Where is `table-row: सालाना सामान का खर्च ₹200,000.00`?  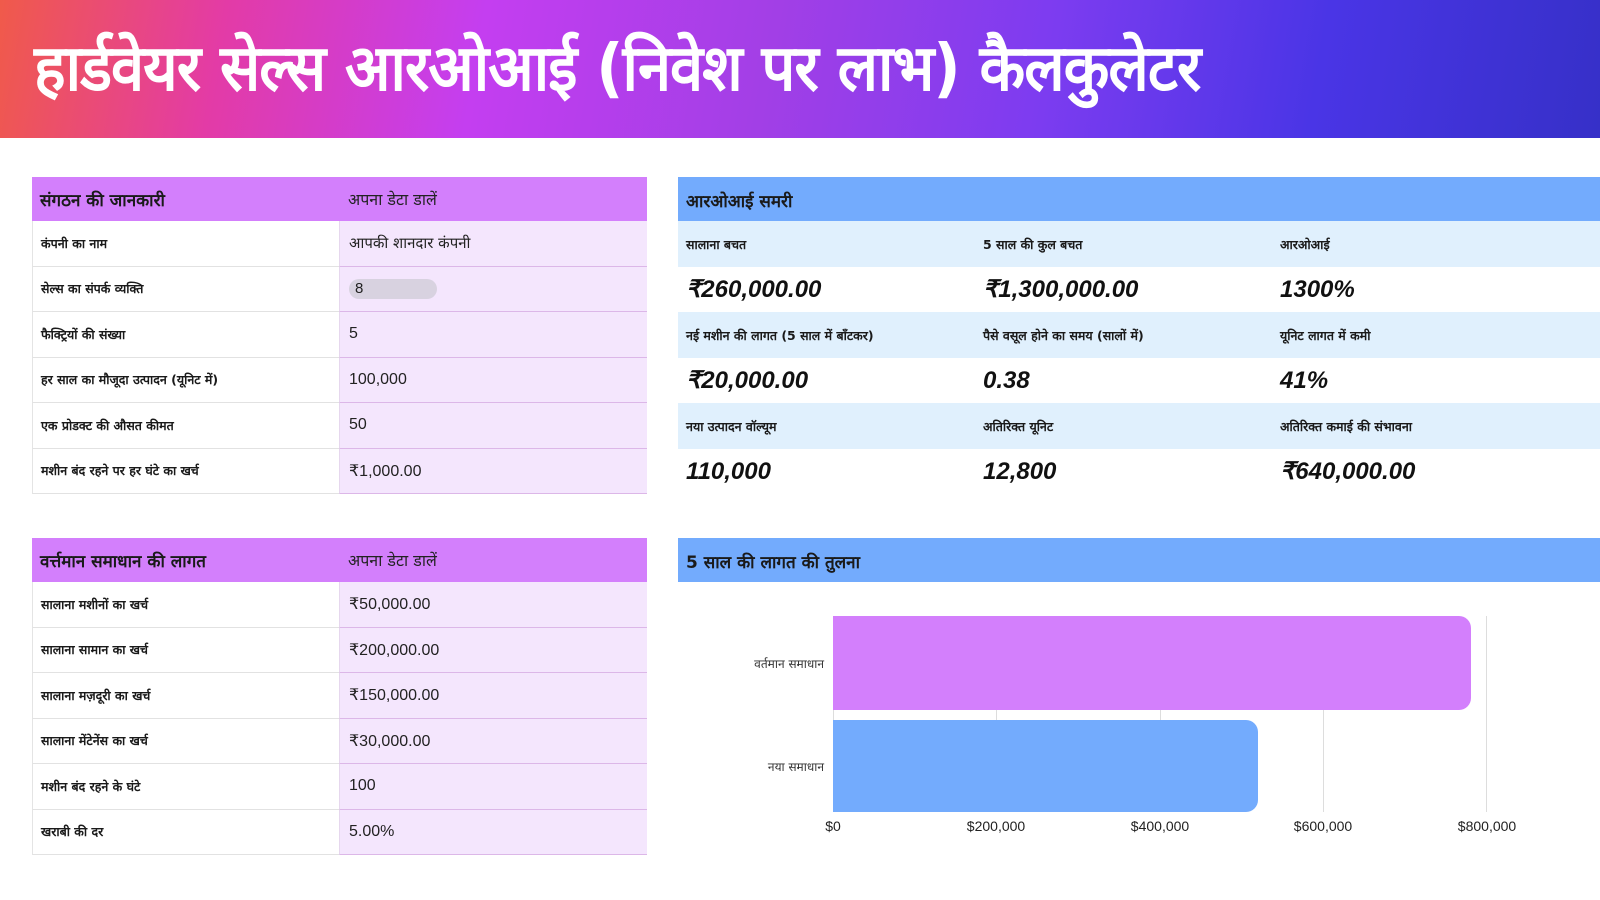
table-row: सालाना सामान का खर्च ₹200,000.00 is located at coordinates (339, 650).